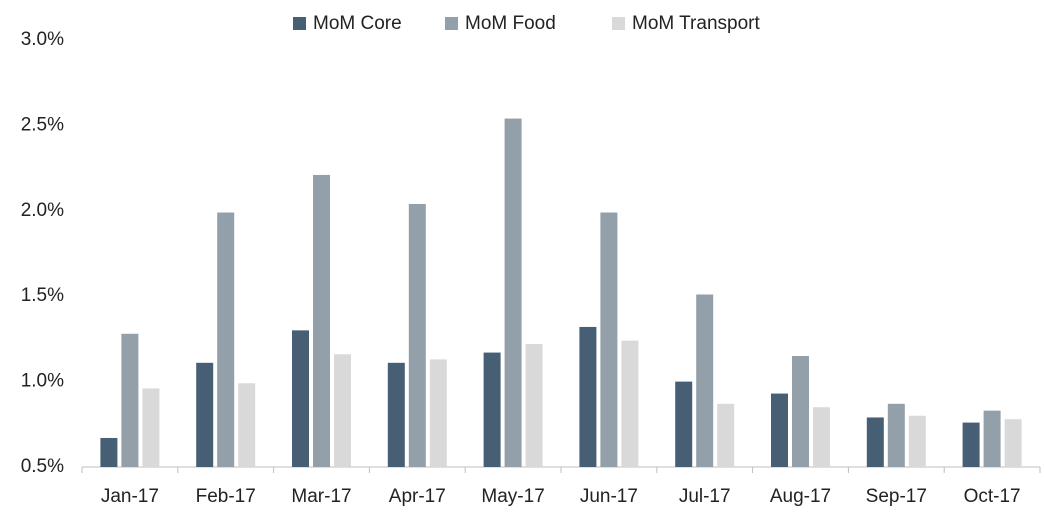 Image resolution: width=1044 pixels, height=515 pixels. What do you see at coordinates (42, 124) in the screenshot?
I see `y-tick-label: 2.5%` at bounding box center [42, 124].